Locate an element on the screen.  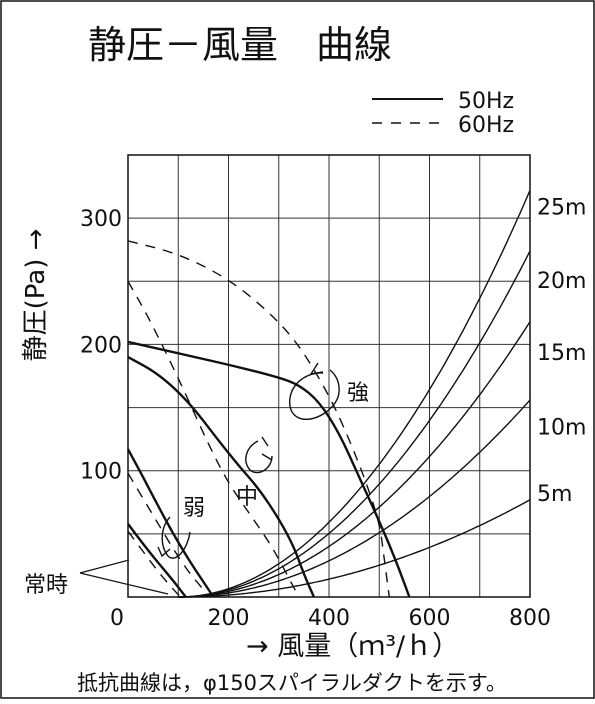
label-strong: 強 is located at coordinates (358, 393).